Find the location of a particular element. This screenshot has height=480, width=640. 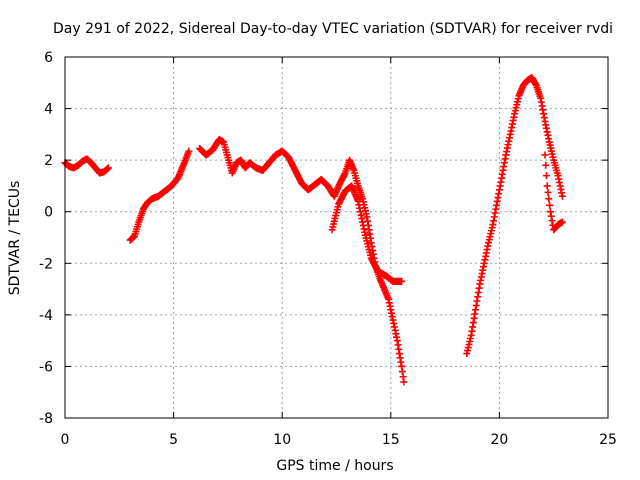

y-axis-label: SDTVAR / TECUs is located at coordinates (15, 238).